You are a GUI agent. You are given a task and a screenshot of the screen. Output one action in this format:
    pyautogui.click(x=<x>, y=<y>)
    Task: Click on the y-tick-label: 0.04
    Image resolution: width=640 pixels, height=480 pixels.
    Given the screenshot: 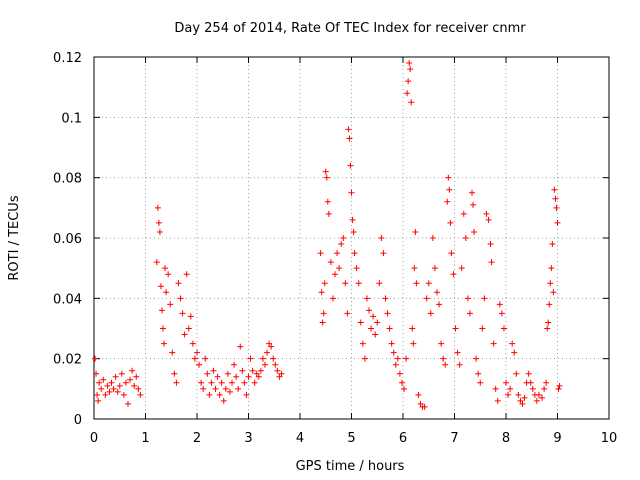 What is the action you would take?
    pyautogui.click(x=67, y=299)
    